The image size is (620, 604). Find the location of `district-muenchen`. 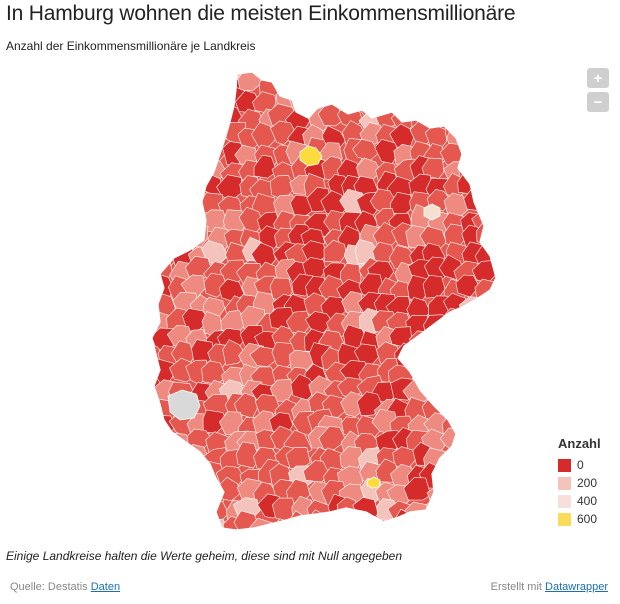

district-muenchen is located at coordinates (373, 482).